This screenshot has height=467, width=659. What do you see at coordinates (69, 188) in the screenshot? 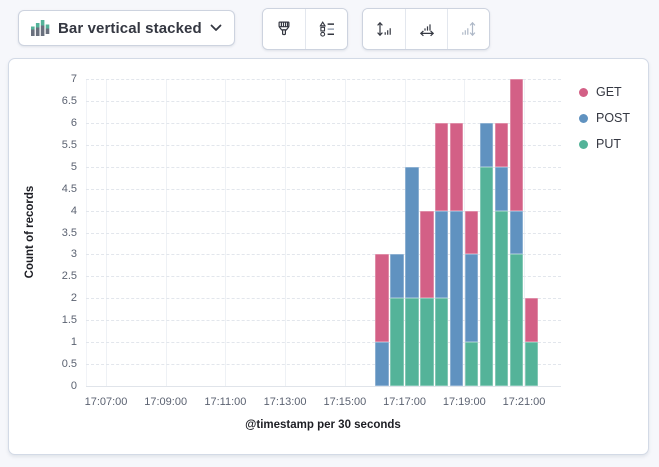
I see `y-tick-label: 4.5` at bounding box center [69, 188].